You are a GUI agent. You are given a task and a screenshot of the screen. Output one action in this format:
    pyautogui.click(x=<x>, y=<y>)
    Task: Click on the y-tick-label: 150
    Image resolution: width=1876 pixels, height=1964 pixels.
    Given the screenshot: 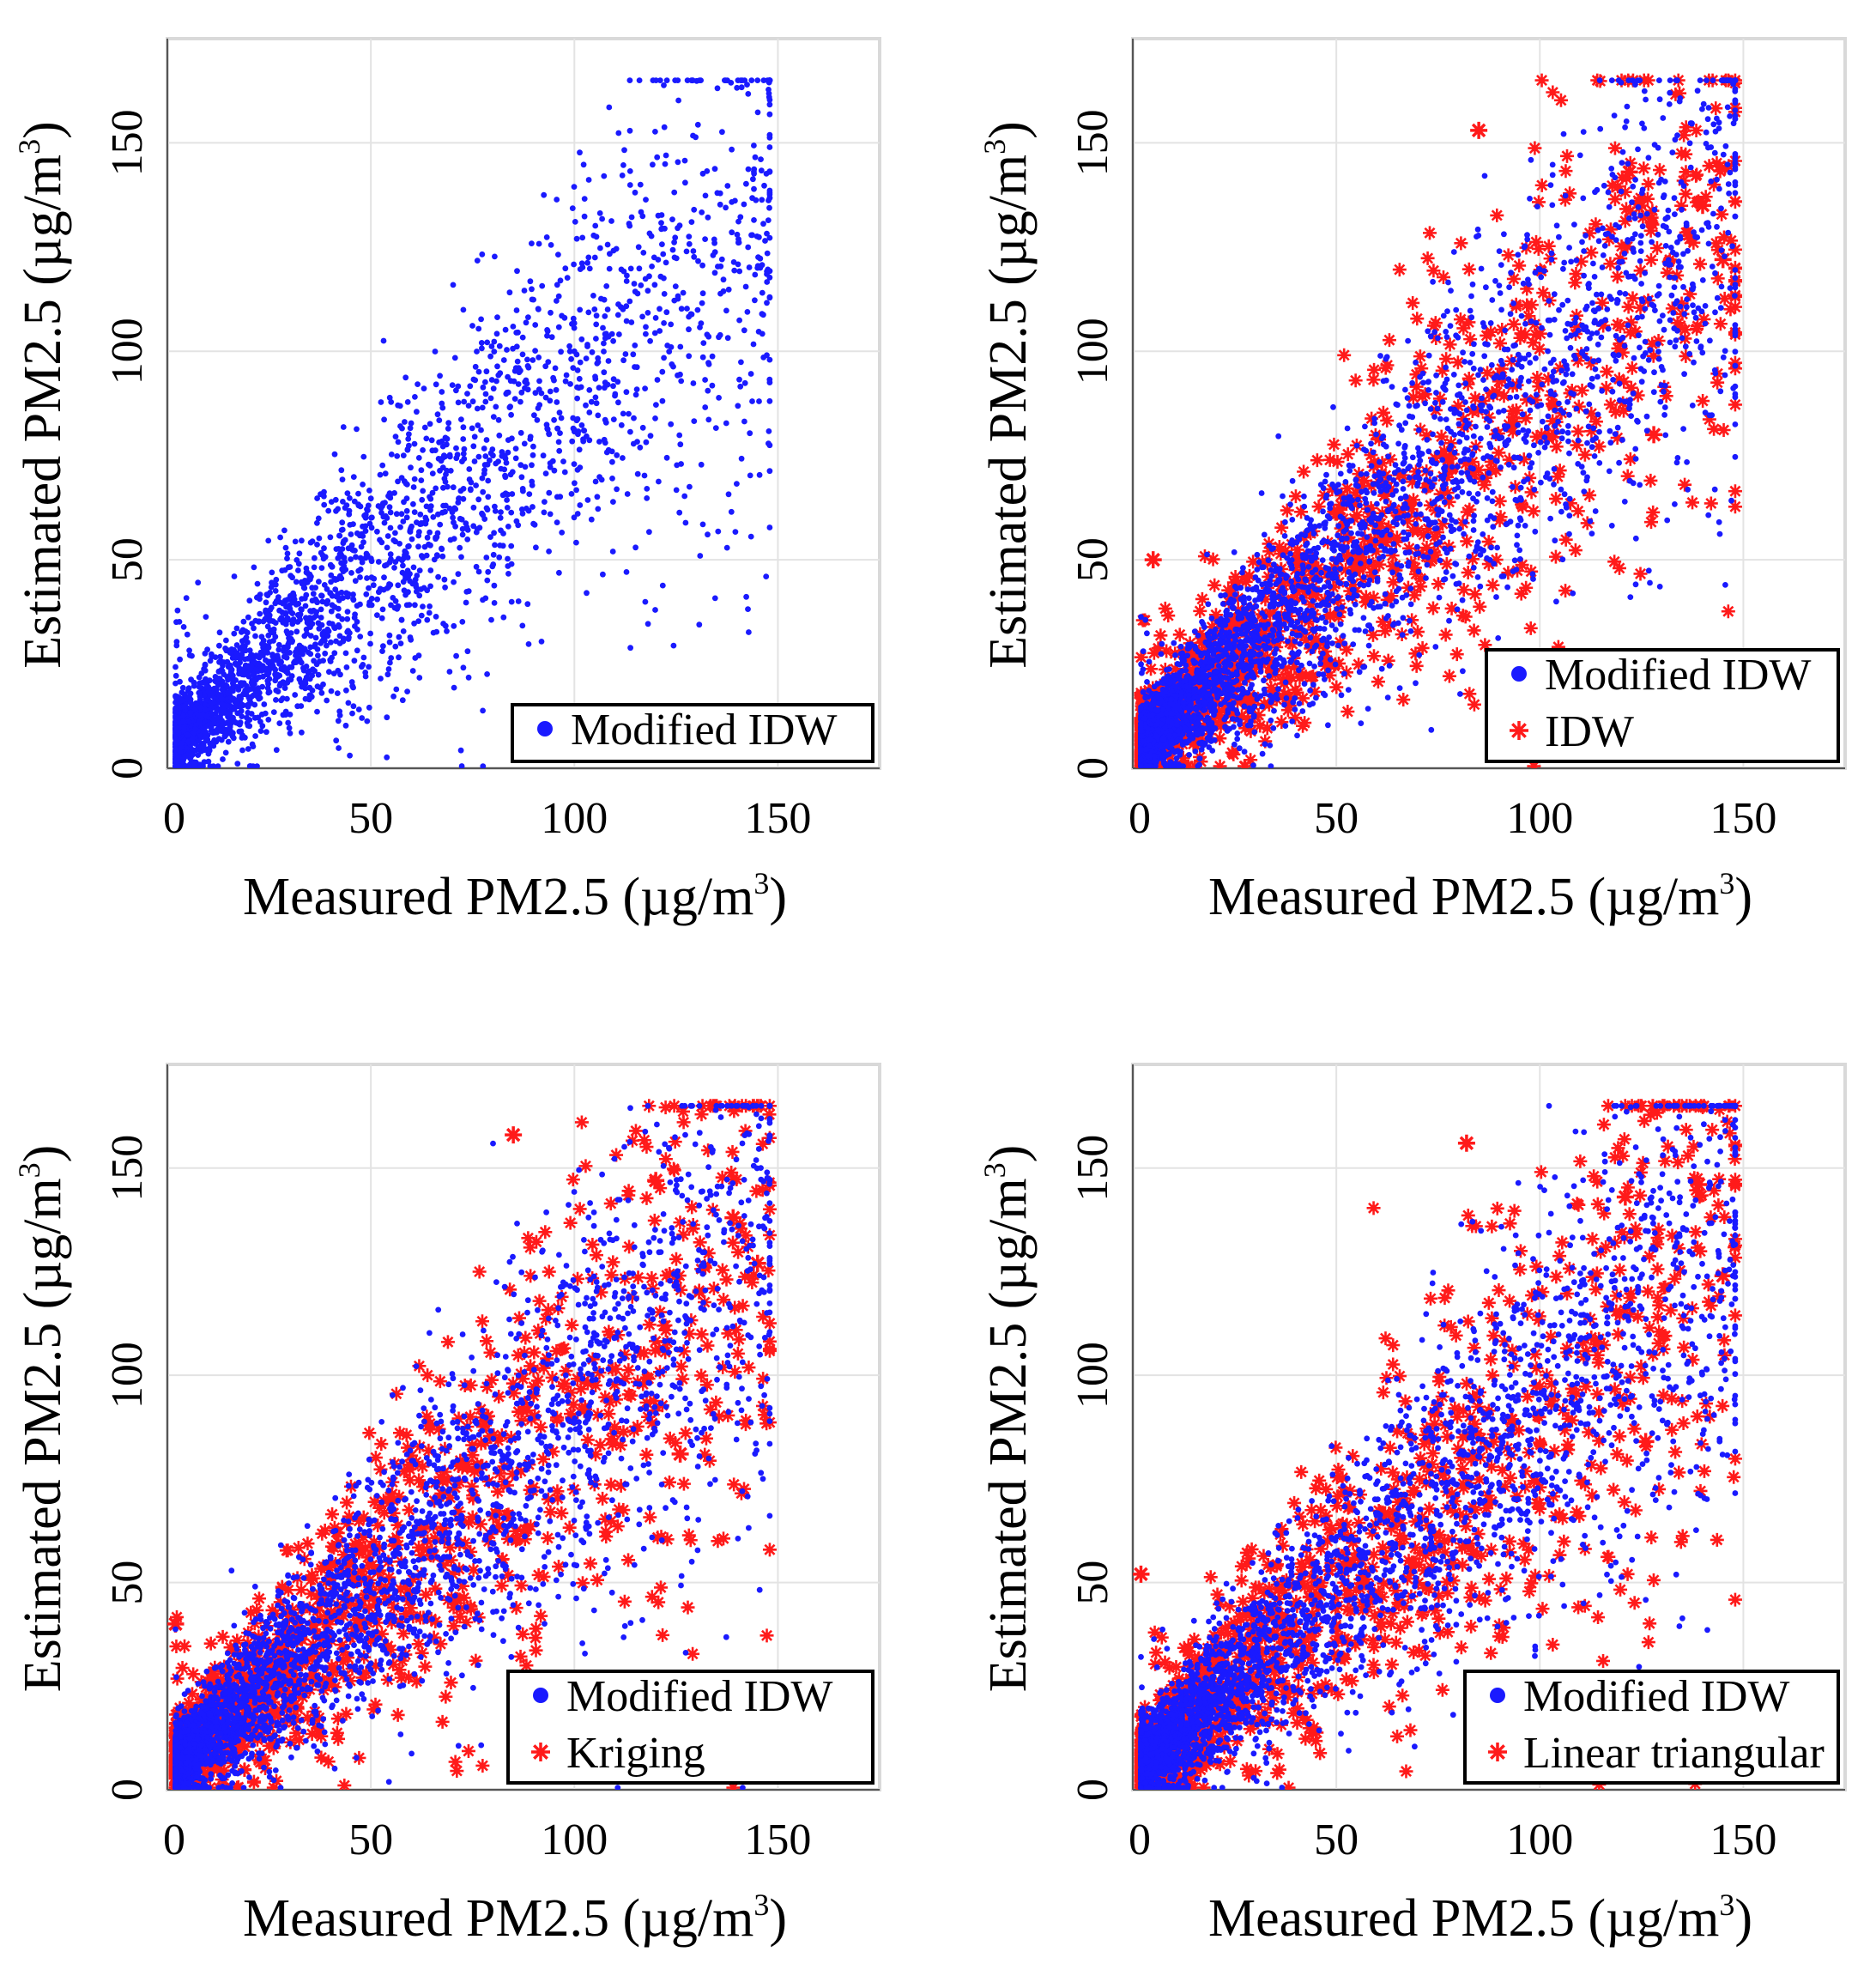 What is the action you would take?
    pyautogui.click(x=1092, y=143)
    